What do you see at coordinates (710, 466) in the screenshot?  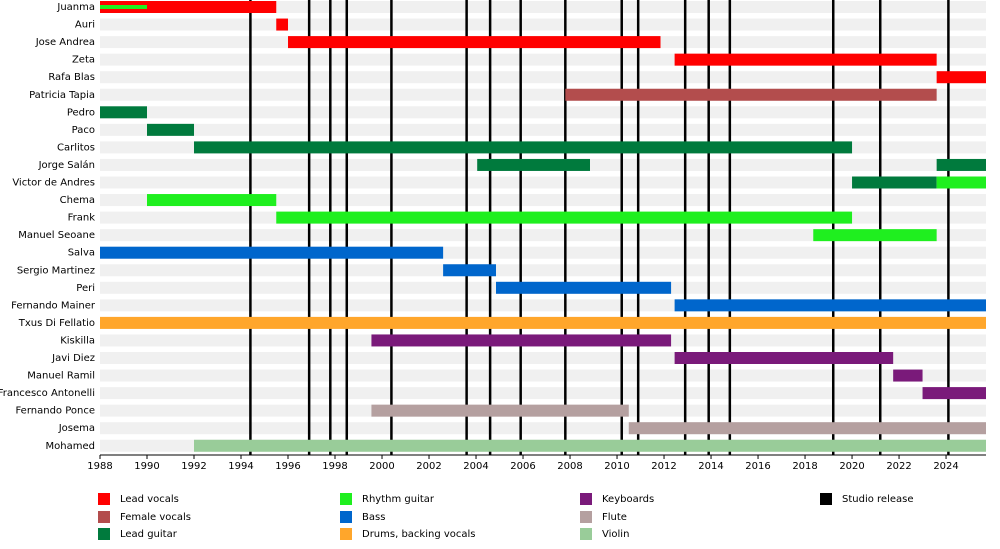 I see `x-tick-label: 2014` at bounding box center [710, 466].